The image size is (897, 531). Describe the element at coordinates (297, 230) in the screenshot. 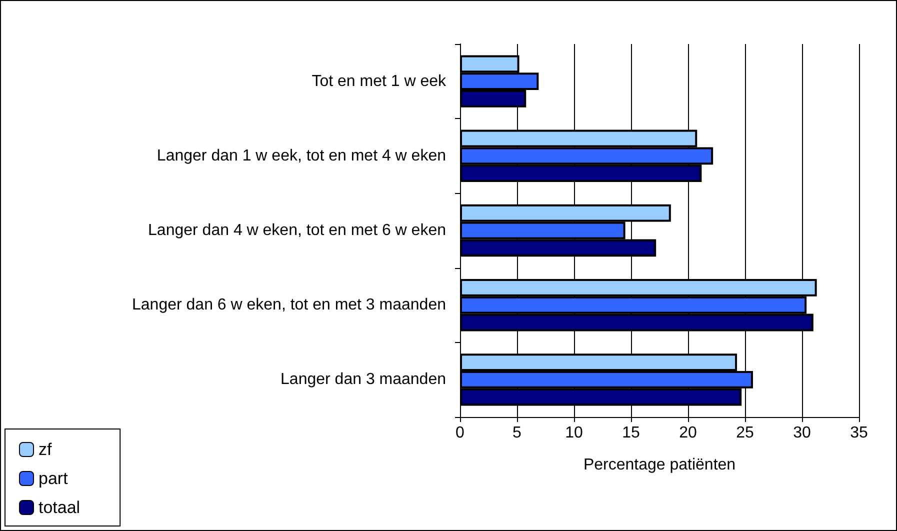

I see `y-tick-label: Langer dan 4 w eken, tot en met 6 w eken` at that location.